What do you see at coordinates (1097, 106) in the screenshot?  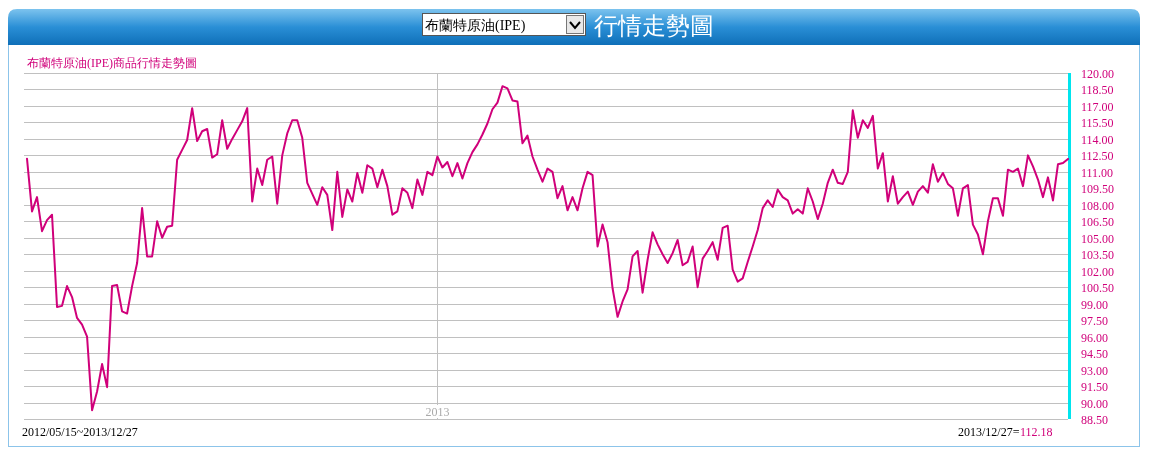 I see `y-tick-label: 117.00` at bounding box center [1097, 106].